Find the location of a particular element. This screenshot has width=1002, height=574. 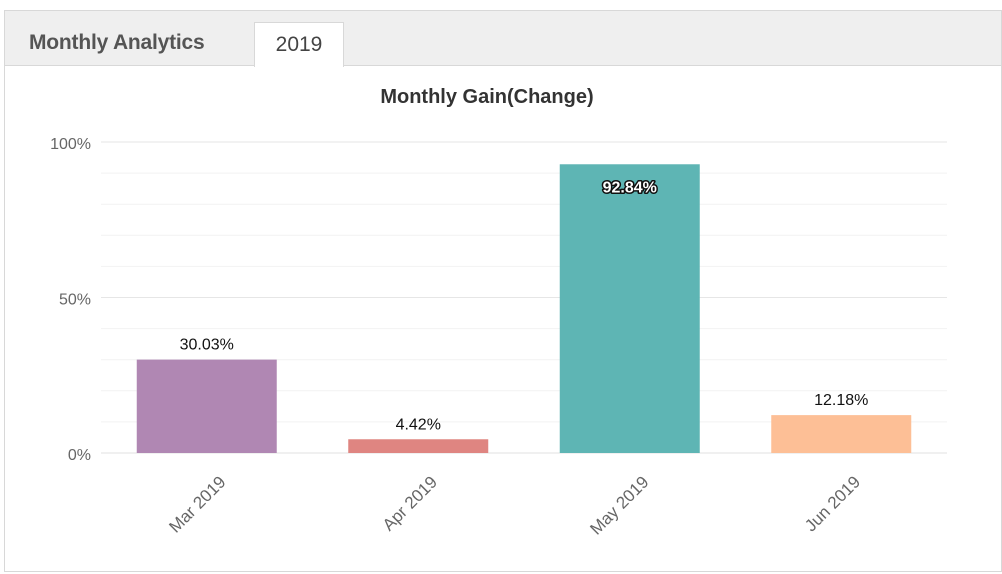

x-tick-label: Apr 2019 is located at coordinates (410, 503).